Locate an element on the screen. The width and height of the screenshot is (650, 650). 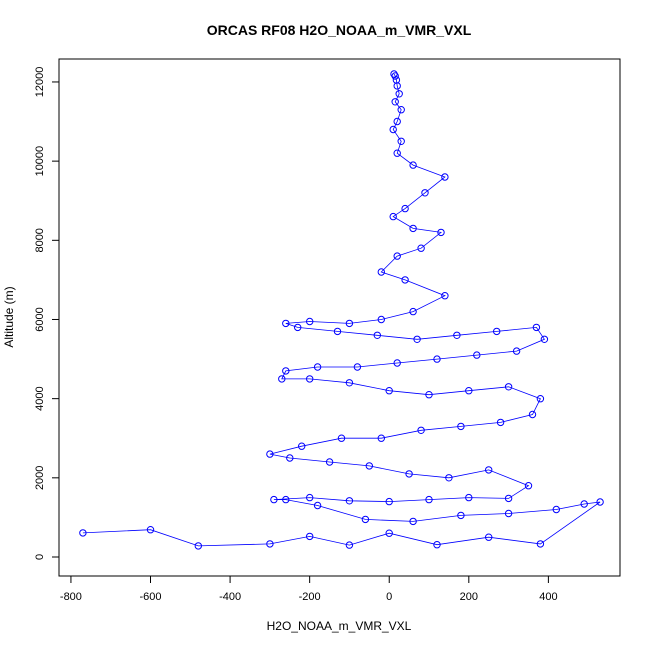
y-tick-label: 0 is located at coordinates (40, 557).